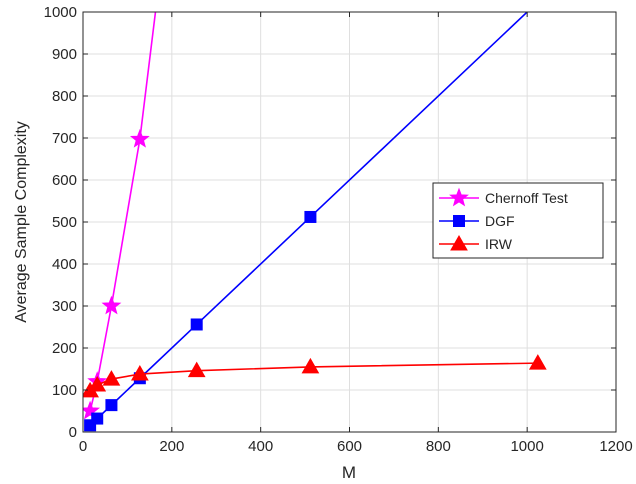 The image size is (636, 484). What do you see at coordinates (64, 96) in the screenshot?
I see `y-tick-label: 800` at bounding box center [64, 96].